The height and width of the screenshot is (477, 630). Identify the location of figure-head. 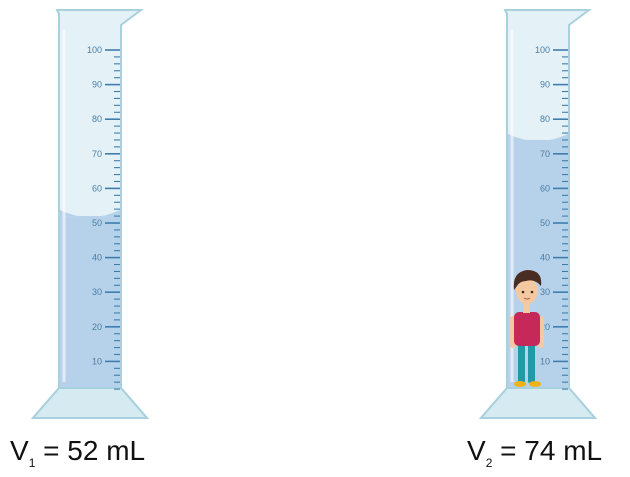
(527, 291).